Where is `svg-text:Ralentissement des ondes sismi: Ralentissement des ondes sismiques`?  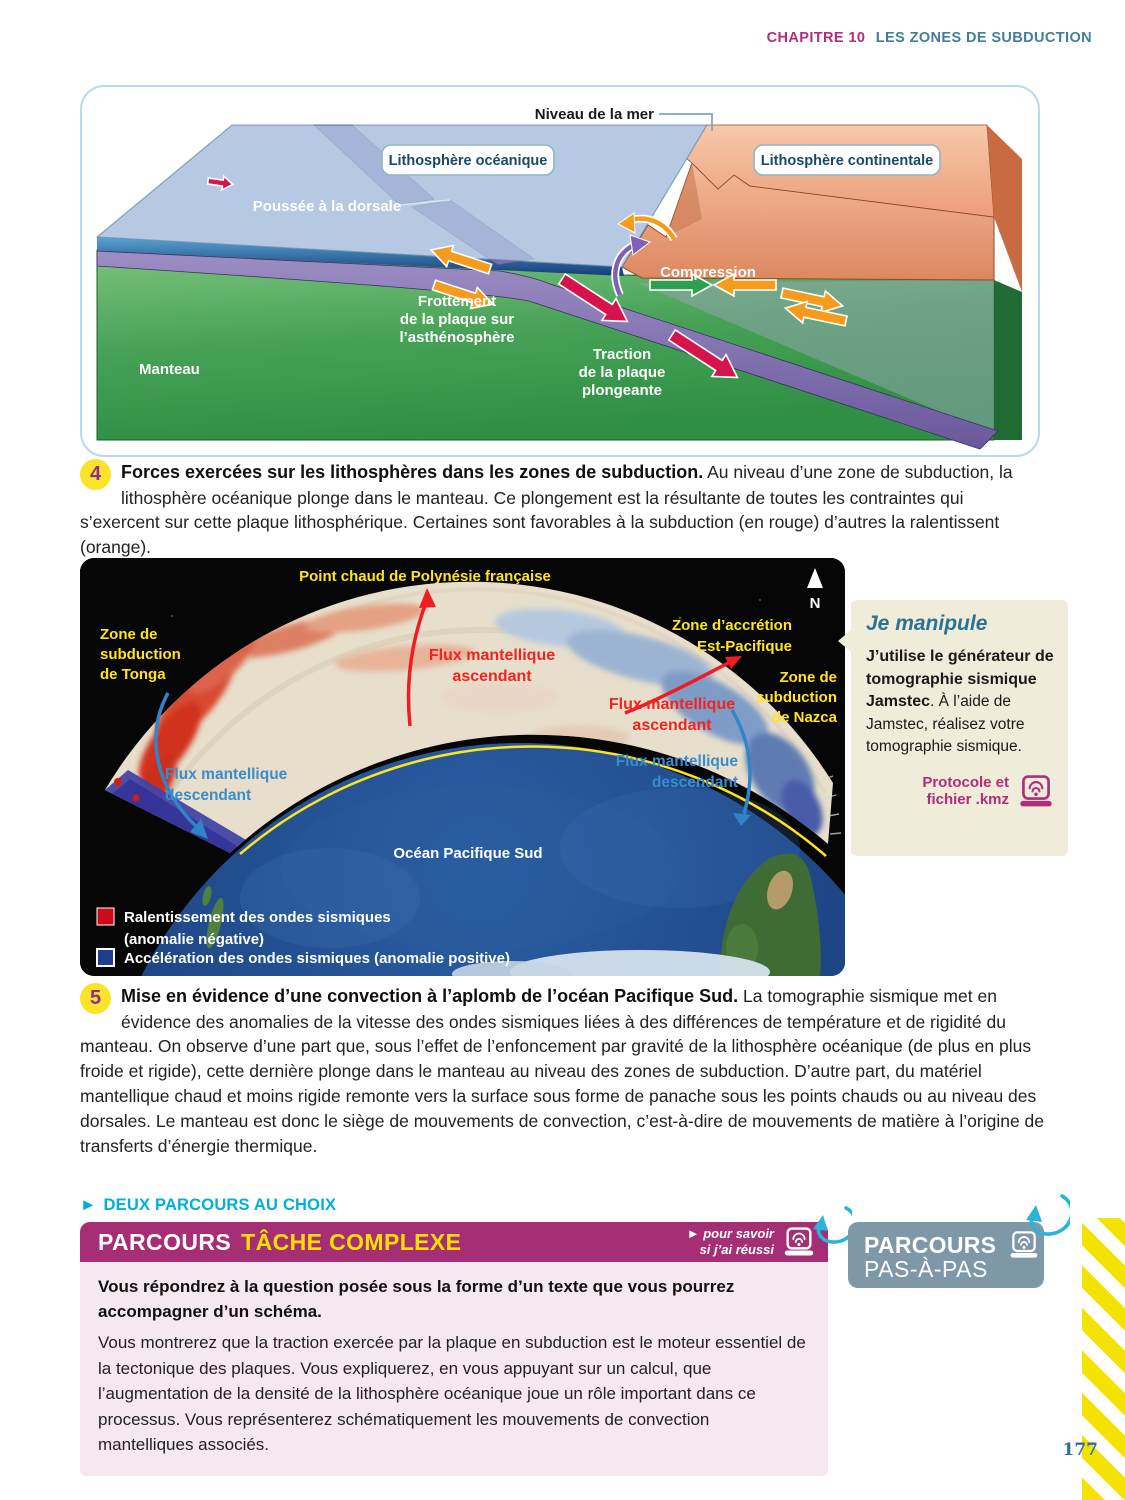 svg-text:Ralentissement des ondes sismi: Ralentissement des ondes sismiques is located at coordinates (257, 917).